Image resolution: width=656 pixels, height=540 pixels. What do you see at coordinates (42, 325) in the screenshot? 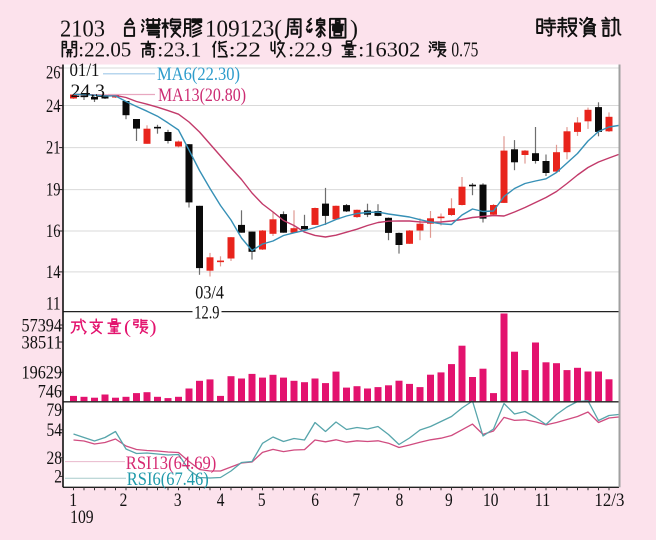
I see `svg-text: 57394` at bounding box center [42, 325].